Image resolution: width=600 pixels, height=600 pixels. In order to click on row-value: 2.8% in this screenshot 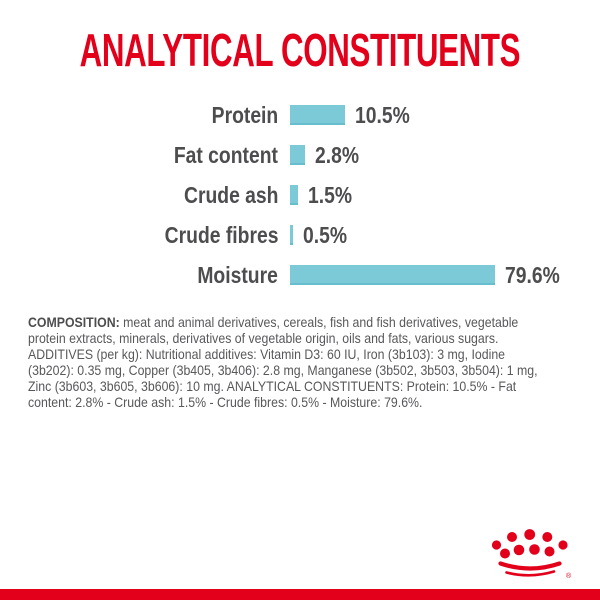, I will do `click(341, 155)`.